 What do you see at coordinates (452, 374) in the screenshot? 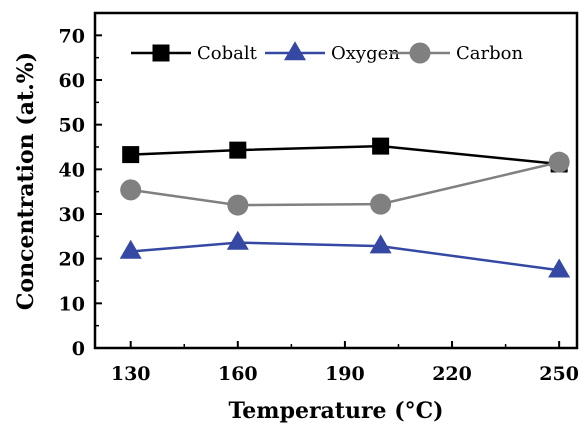
I see `x-tick-label: 220` at bounding box center [452, 374].